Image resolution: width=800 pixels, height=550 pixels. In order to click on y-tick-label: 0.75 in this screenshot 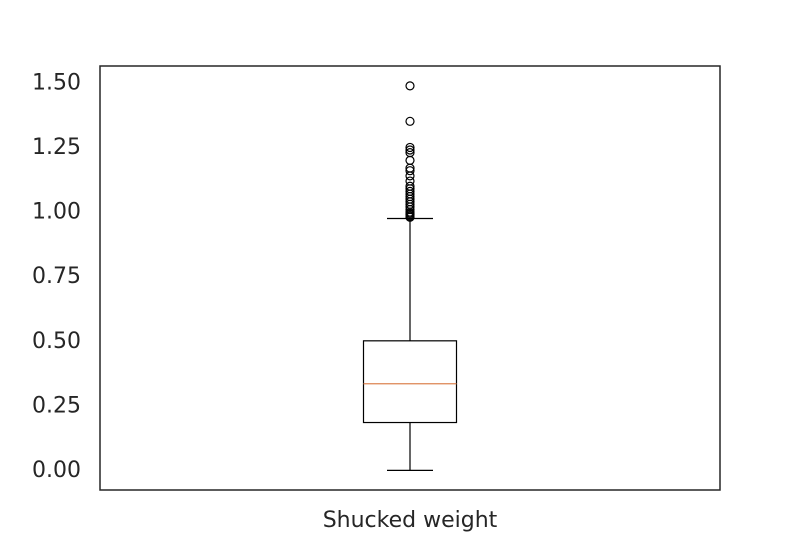, I will do `click(56, 276)`.